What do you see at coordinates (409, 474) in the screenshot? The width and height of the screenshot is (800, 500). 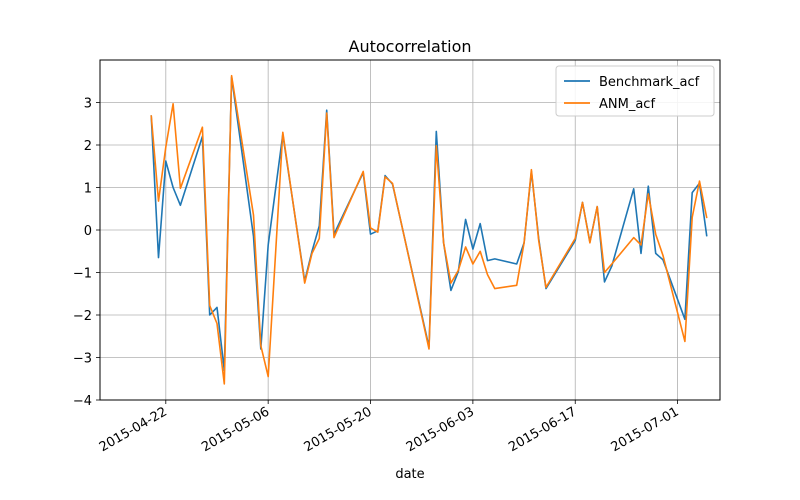 I see `x-axis-label: date` at bounding box center [409, 474].